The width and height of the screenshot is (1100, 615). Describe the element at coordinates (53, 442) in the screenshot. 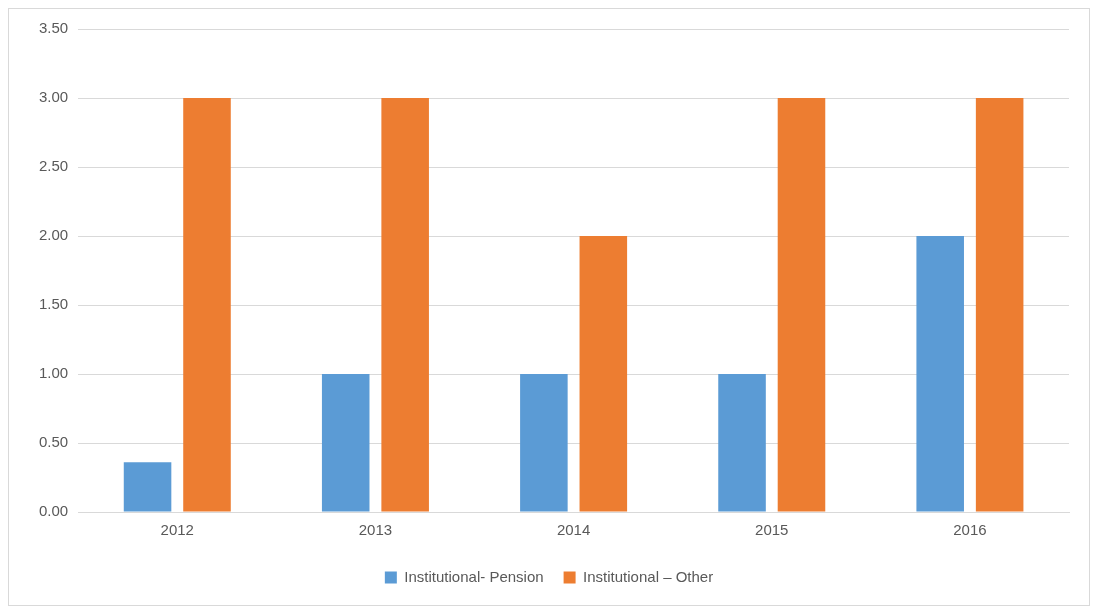

I see `y-tick-label: 0.50` at that location.